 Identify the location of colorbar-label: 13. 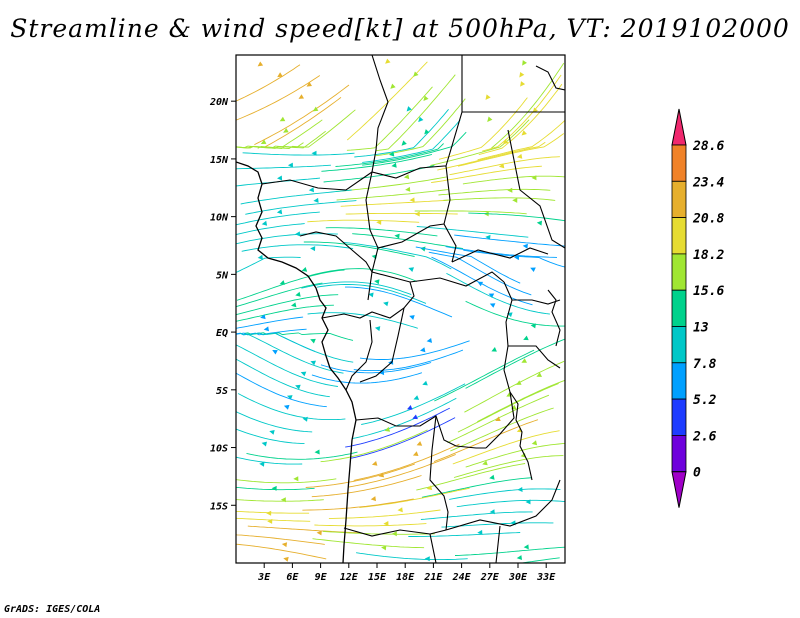
(701, 328).